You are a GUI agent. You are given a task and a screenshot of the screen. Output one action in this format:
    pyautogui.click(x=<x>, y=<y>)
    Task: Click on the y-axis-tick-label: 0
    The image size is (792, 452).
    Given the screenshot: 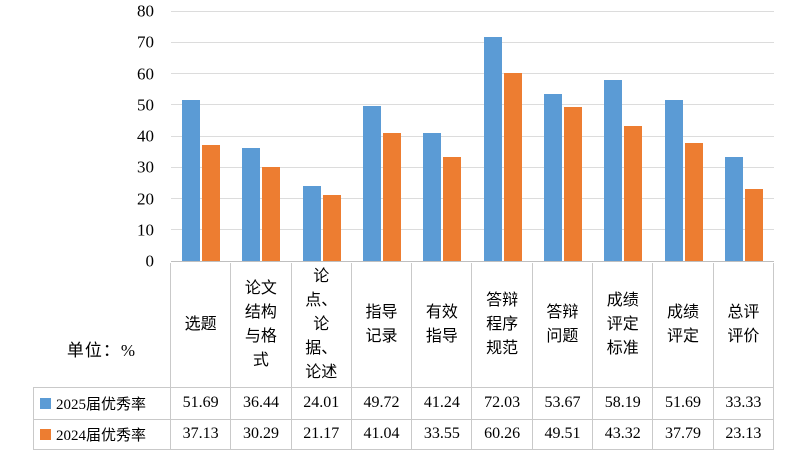 What is the action you would take?
    pyautogui.click(x=150, y=261)
    